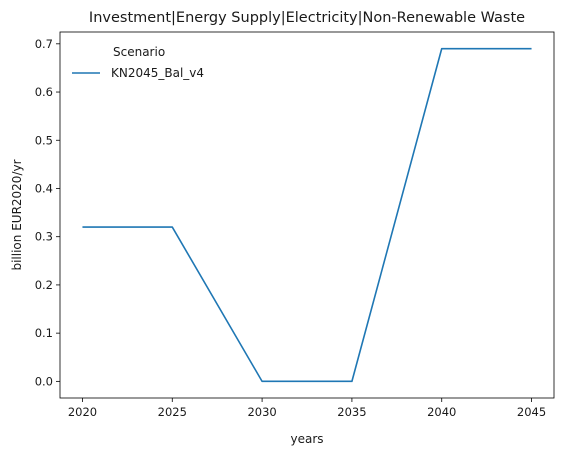 This screenshot has height=456, width=565. What do you see at coordinates (44, 285) in the screenshot?
I see `y-tick-label: 0.2` at bounding box center [44, 285].